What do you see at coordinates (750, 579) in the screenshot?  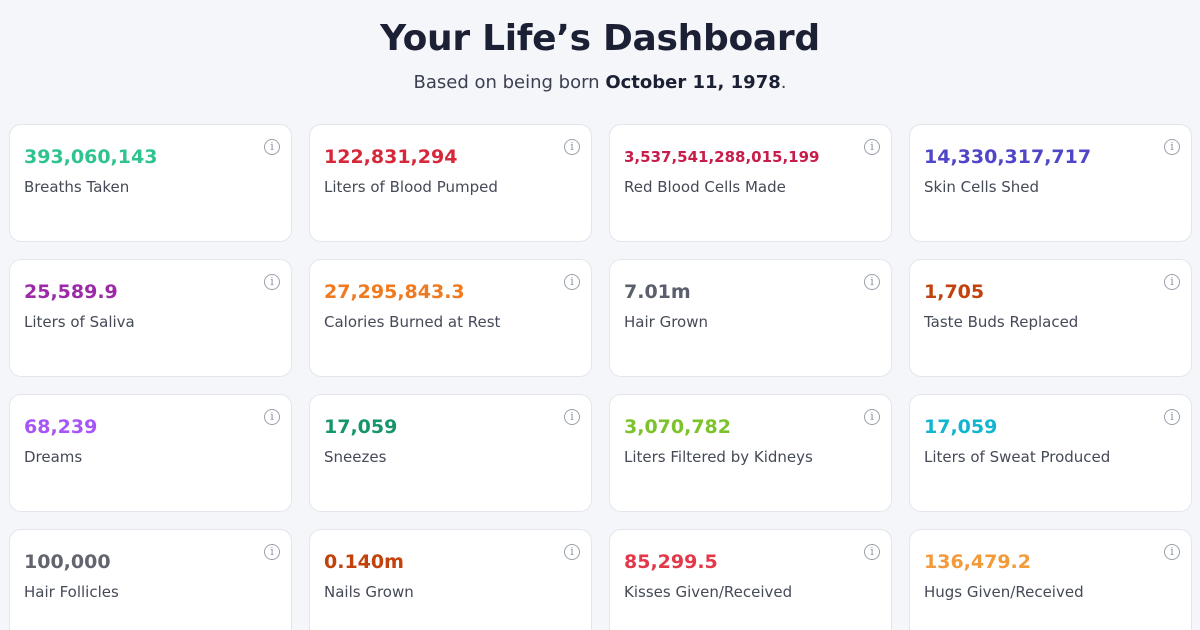 I see `stat-card: 85,299.5 Kisses Given/Received i` at bounding box center [750, 579].